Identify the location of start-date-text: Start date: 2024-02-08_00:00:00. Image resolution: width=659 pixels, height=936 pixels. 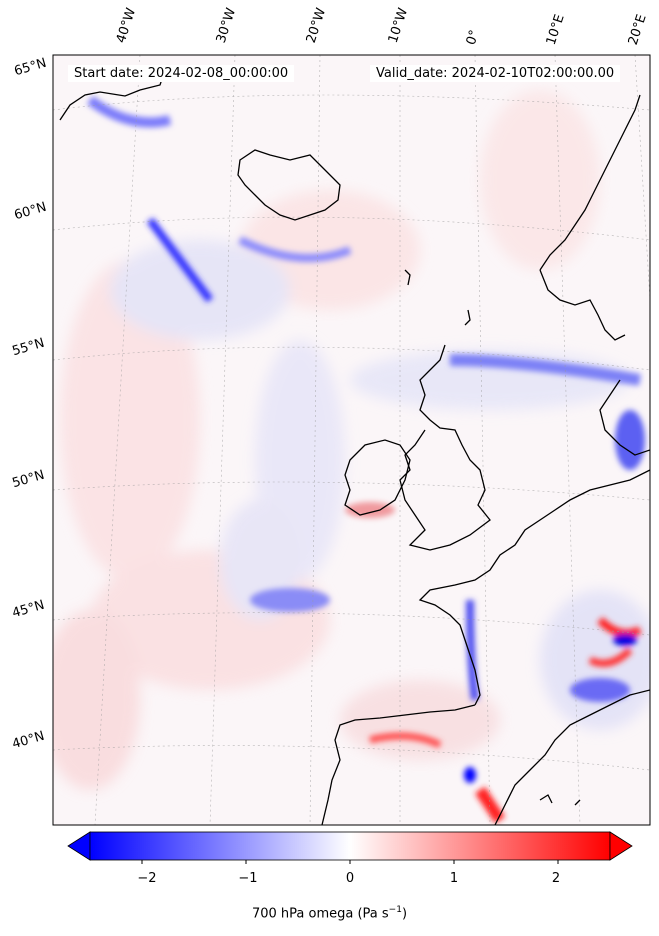
(181, 73).